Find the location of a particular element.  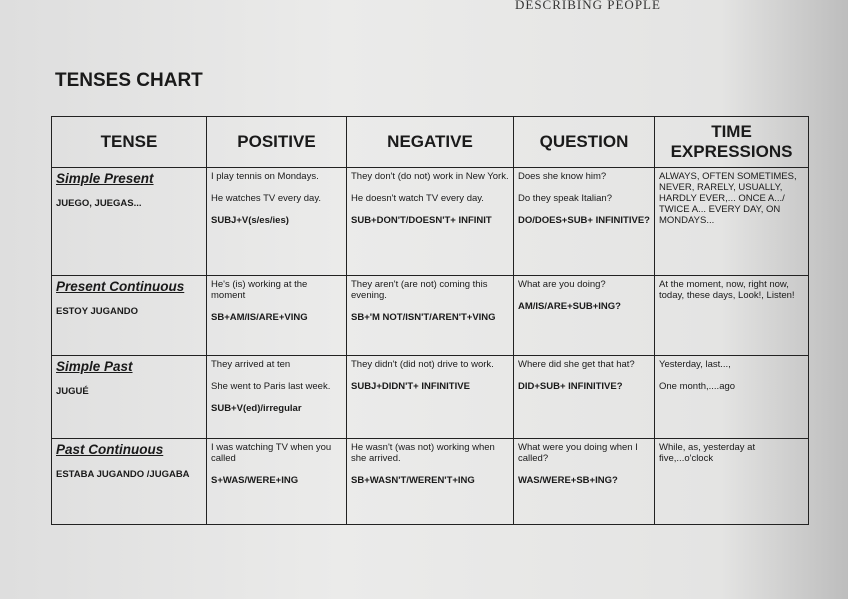

time-cell: While, as, yesterday at five,...o'clock is located at coordinates (731, 481).